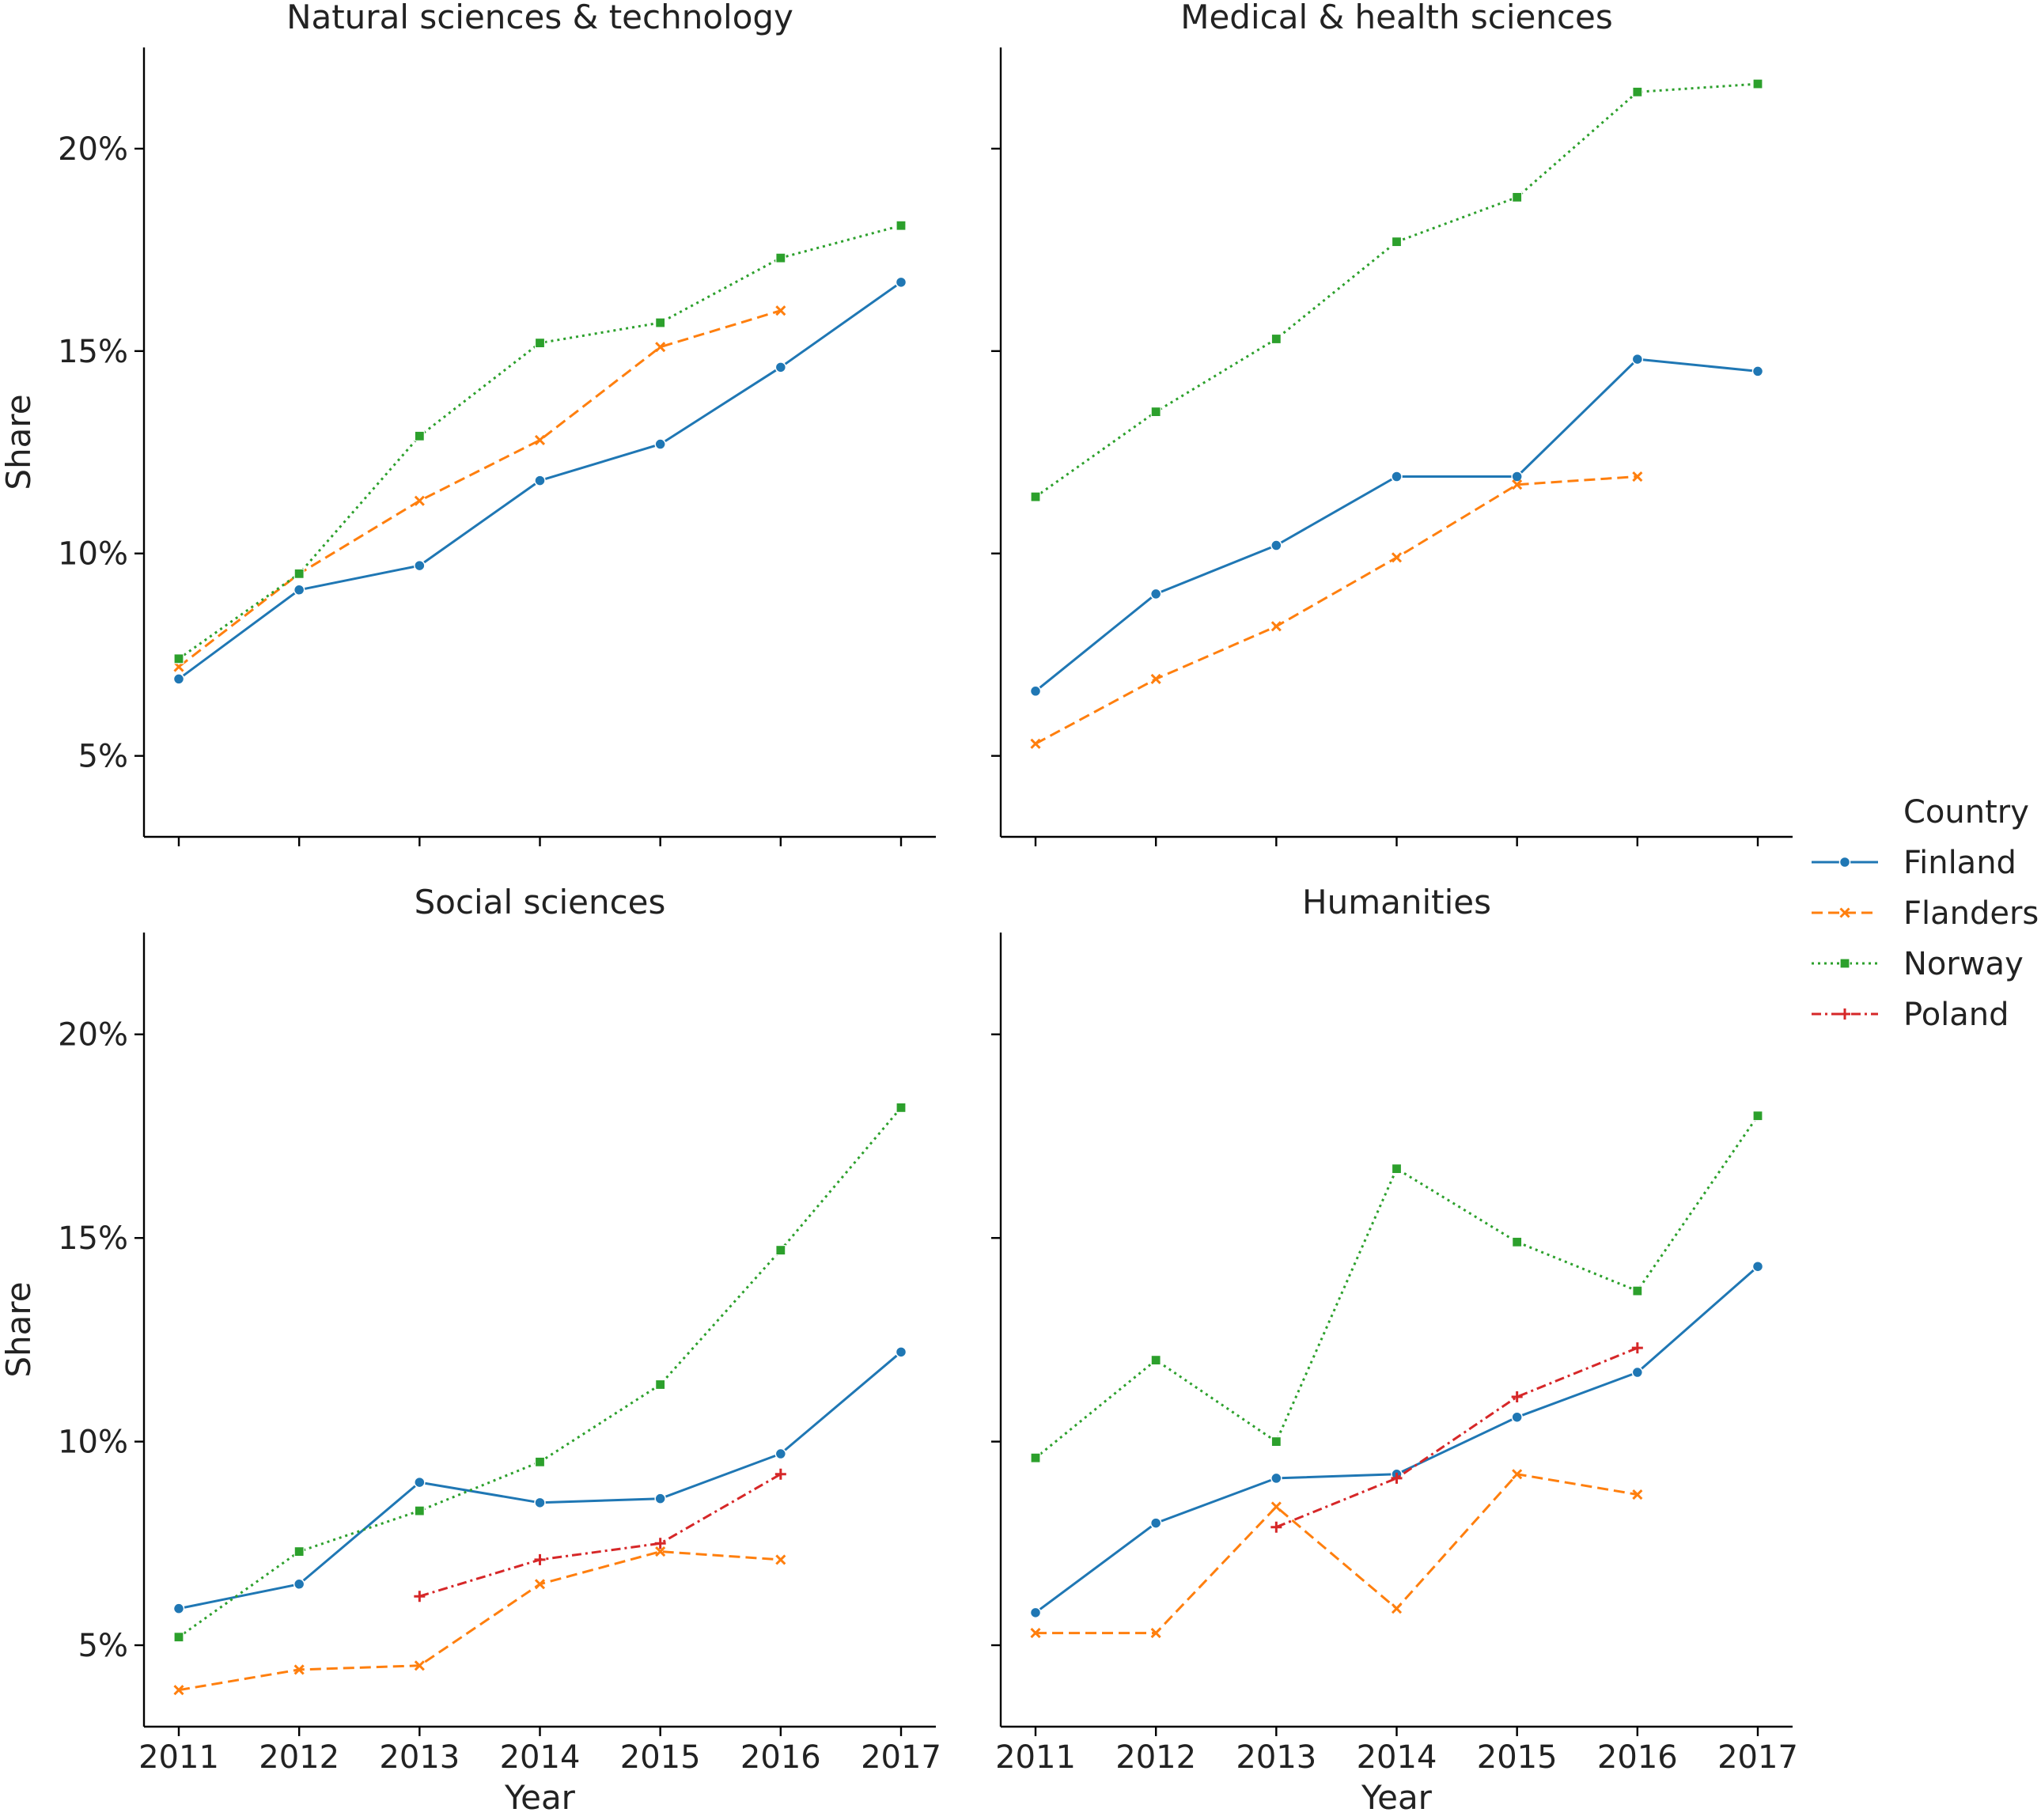 This screenshot has height=1820, width=2041. What do you see at coordinates (780, 1559) in the screenshot?
I see `data-point-flanders-2016` at bounding box center [780, 1559].